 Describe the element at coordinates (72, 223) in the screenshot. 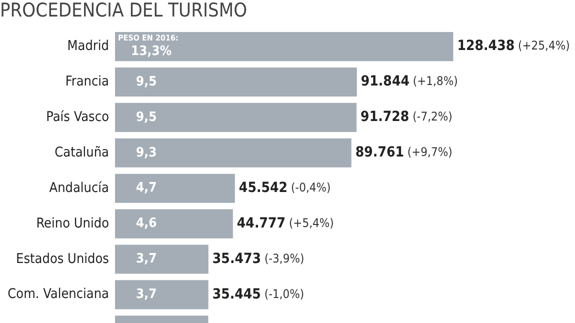

I see `y-tick-label: Reino Unido` at that location.